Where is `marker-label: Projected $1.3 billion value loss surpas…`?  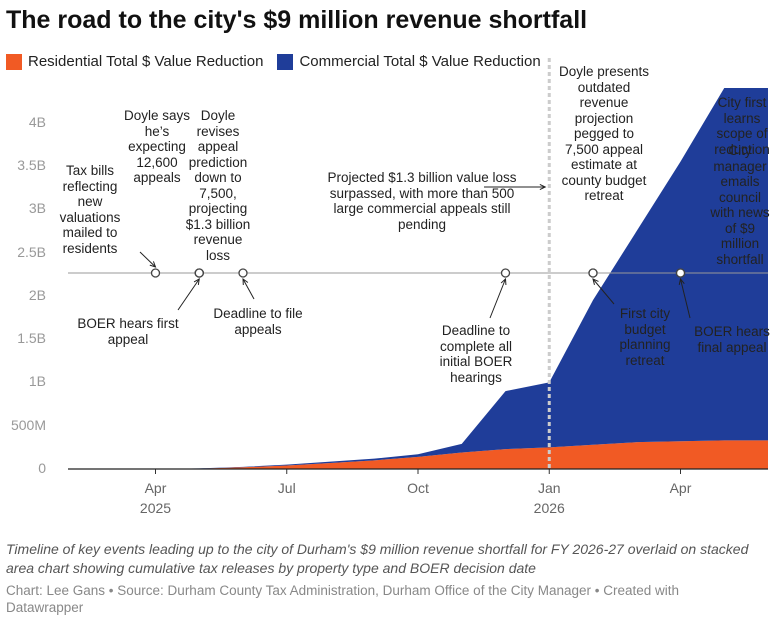
marker-label: Projected $1.3 billion value loss surpas… is located at coordinates (422, 201).